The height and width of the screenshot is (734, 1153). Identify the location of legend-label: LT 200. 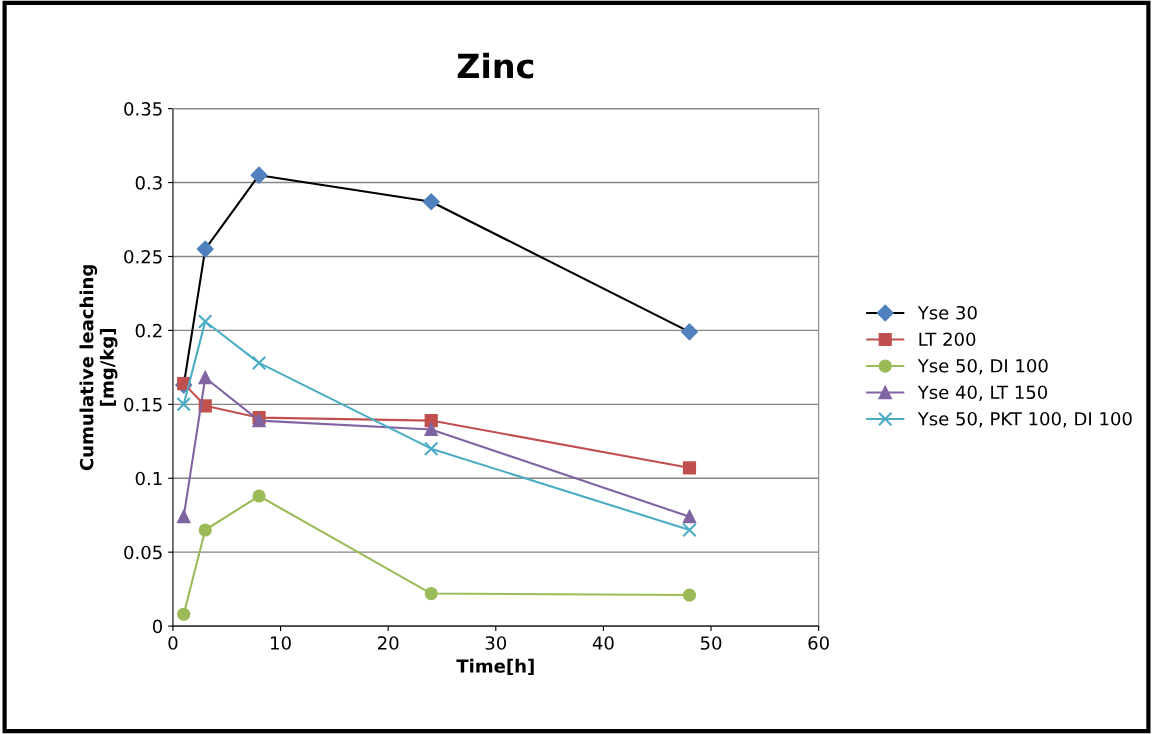
(947, 339).